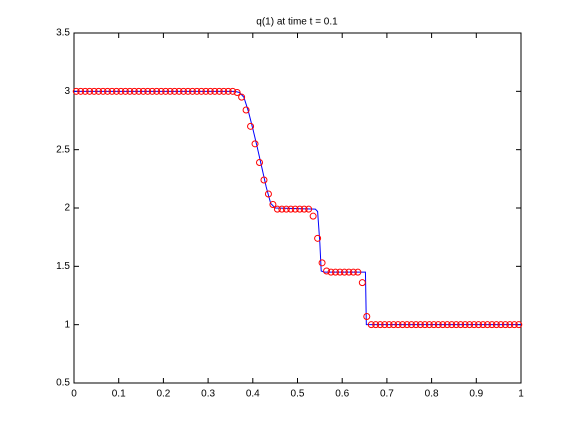  I want to click on y-tick-label: 3.5, so click(63, 33).